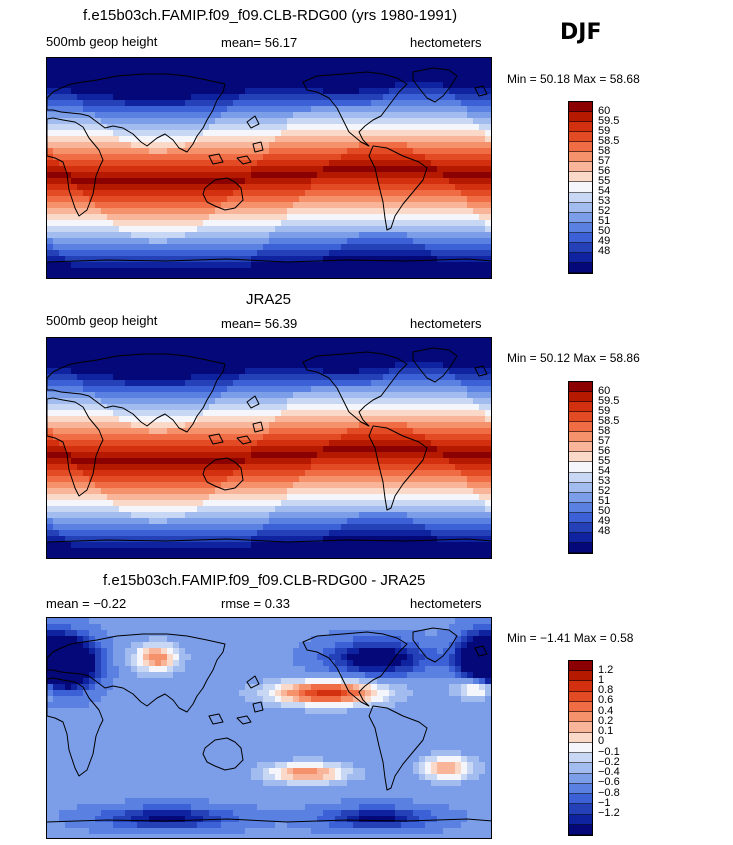 This screenshot has width=733, height=845. What do you see at coordinates (606, 669) in the screenshot?
I see `colorbar-label: 1.2` at bounding box center [606, 669].